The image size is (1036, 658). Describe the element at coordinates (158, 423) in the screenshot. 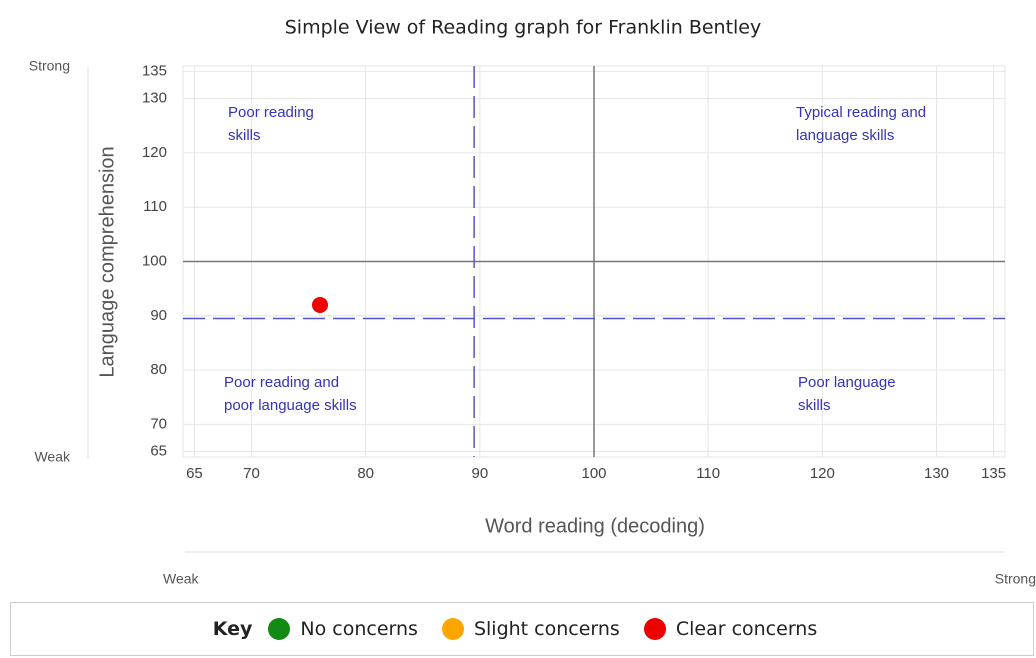

I see `y-tick-label: 70` at that location.